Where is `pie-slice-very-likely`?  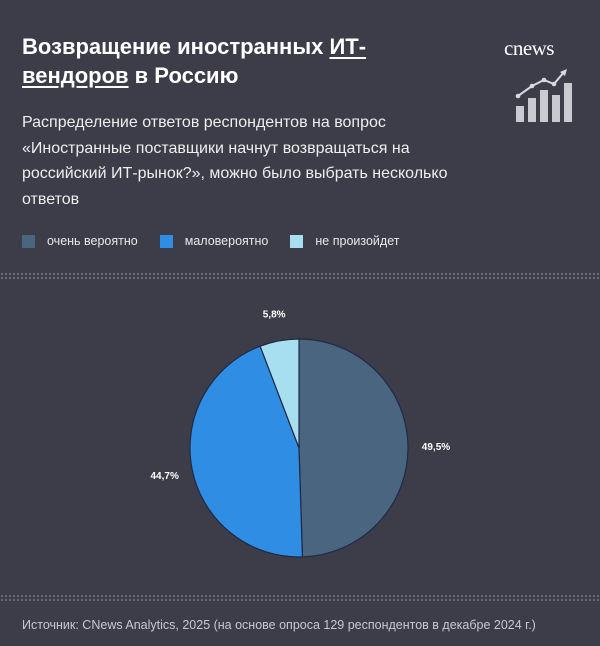 pie-slice-very-likely is located at coordinates (353, 448).